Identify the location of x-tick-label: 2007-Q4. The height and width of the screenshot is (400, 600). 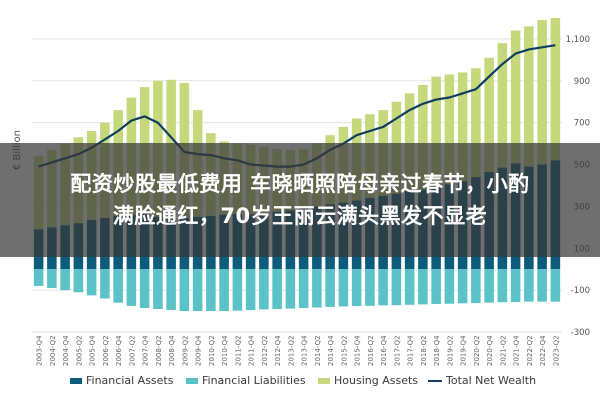
(146, 350).